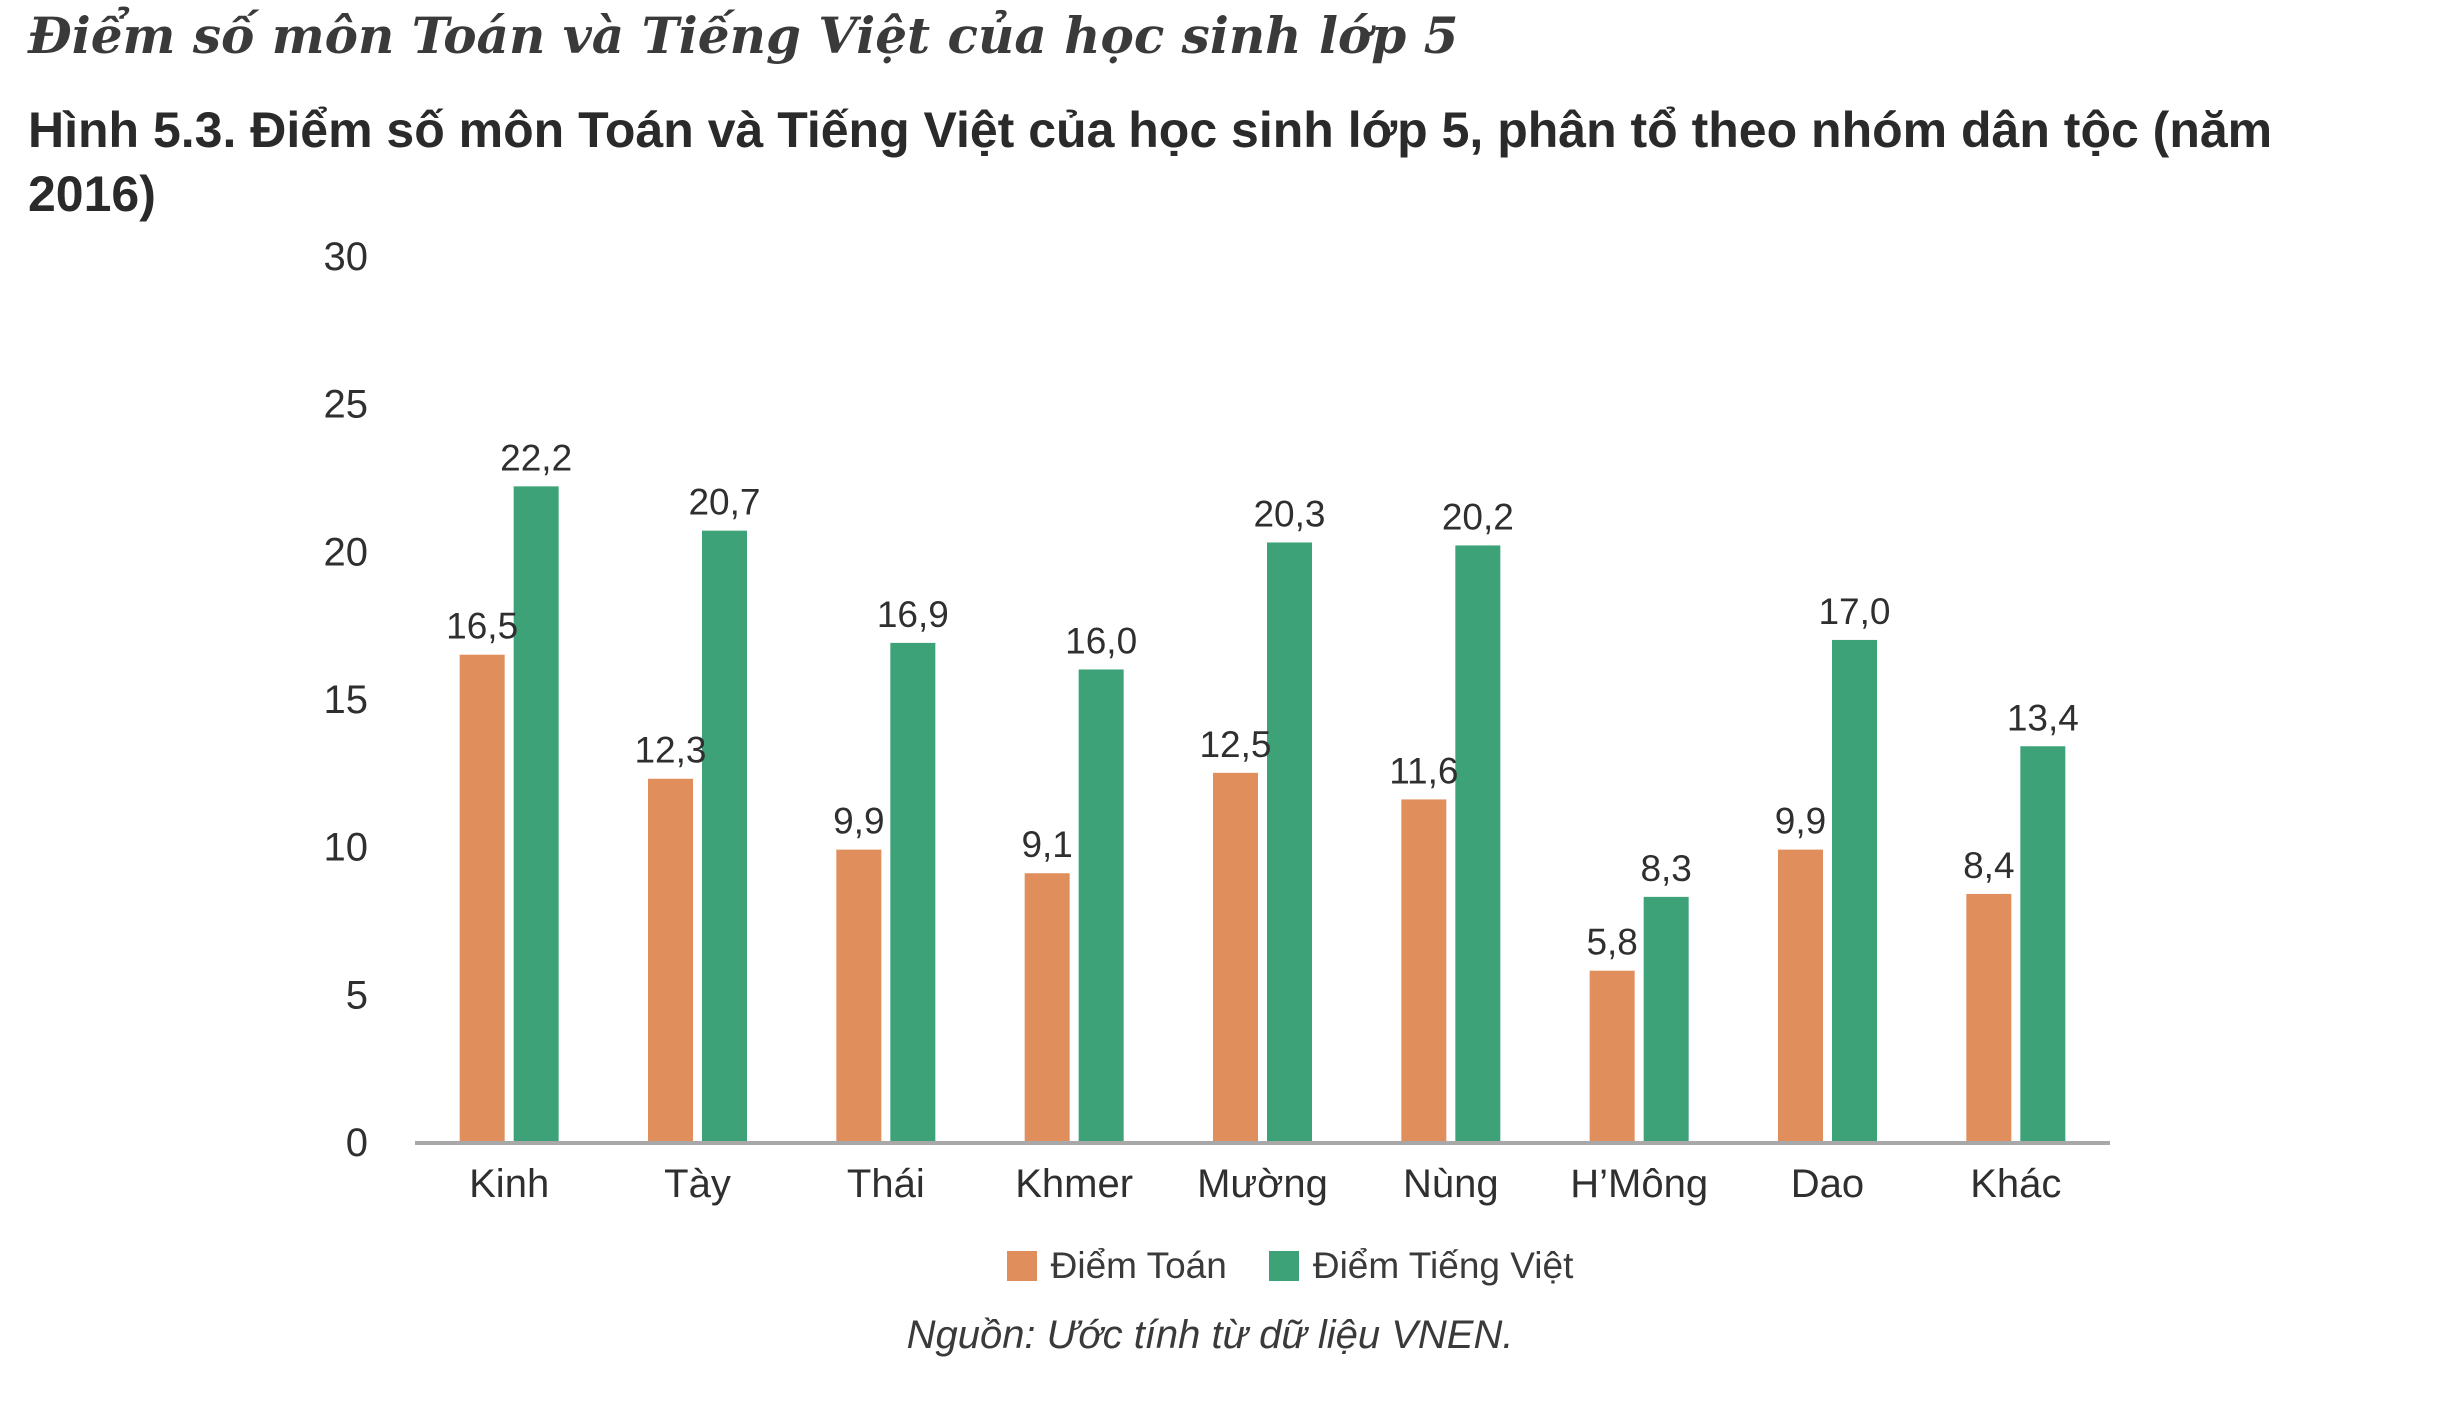  Describe the element at coordinates (1478, 516) in the screenshot. I see `data-label-vietnamese: 20,2` at that location.